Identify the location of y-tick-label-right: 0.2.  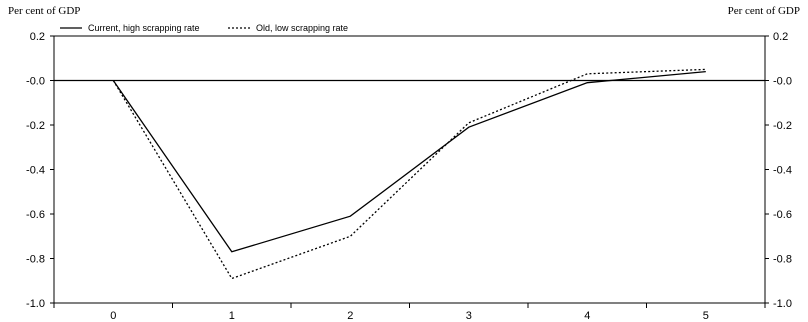
(780, 37).